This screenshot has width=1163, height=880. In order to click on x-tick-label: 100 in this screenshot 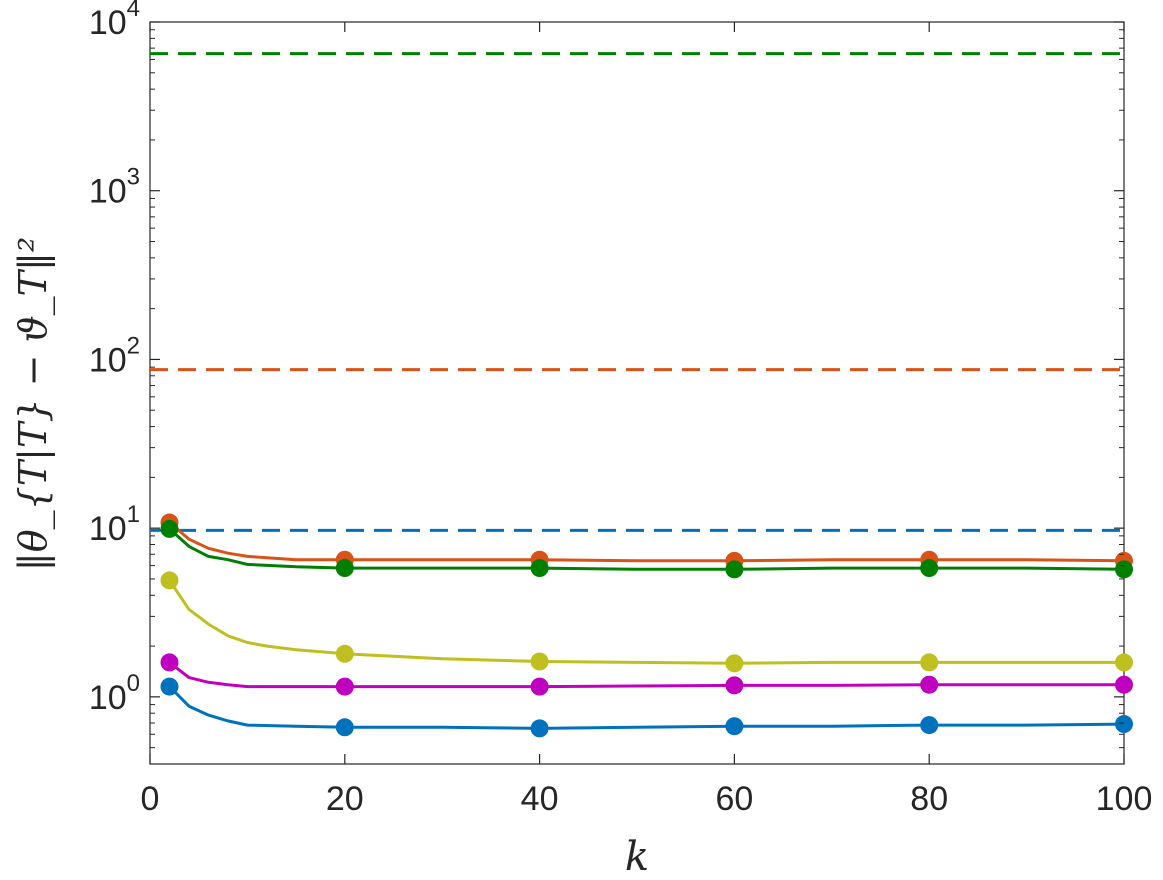, I will do `click(1124, 799)`.